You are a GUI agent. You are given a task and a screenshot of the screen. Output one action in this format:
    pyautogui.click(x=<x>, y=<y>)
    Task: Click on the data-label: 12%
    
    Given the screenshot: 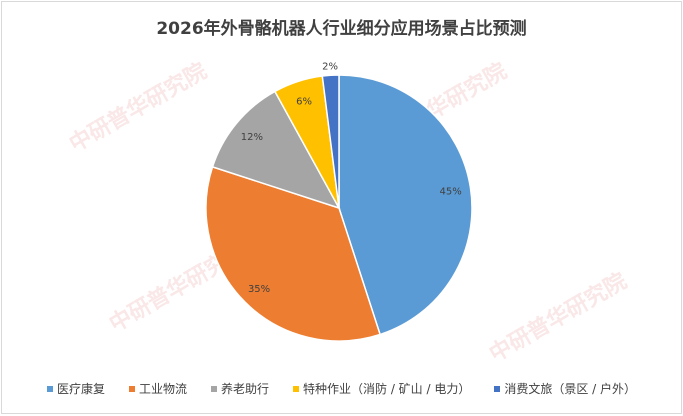 What is the action you would take?
    pyautogui.click(x=252, y=137)
    